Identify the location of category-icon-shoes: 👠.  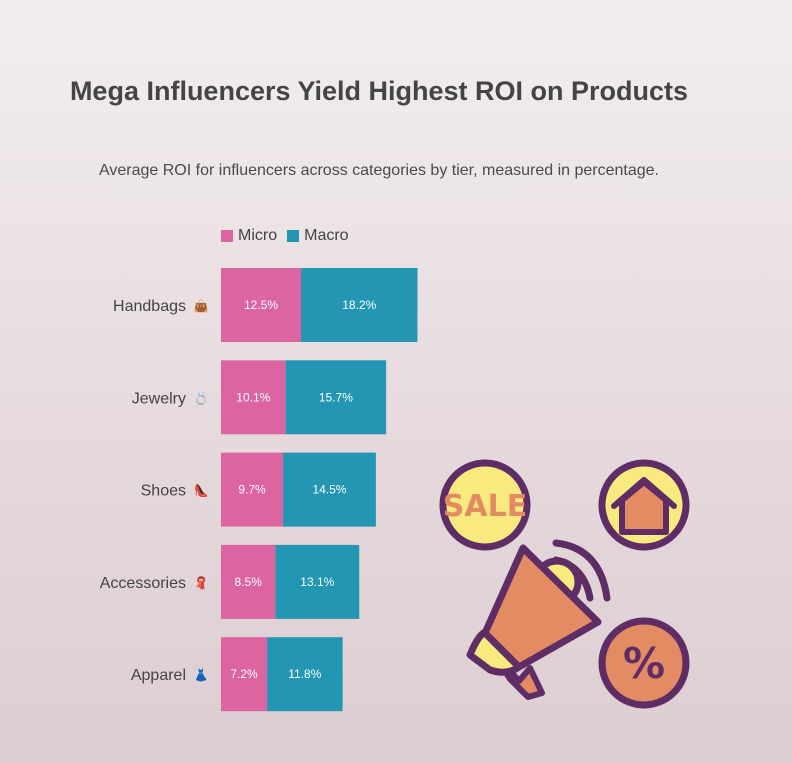
(201, 490).